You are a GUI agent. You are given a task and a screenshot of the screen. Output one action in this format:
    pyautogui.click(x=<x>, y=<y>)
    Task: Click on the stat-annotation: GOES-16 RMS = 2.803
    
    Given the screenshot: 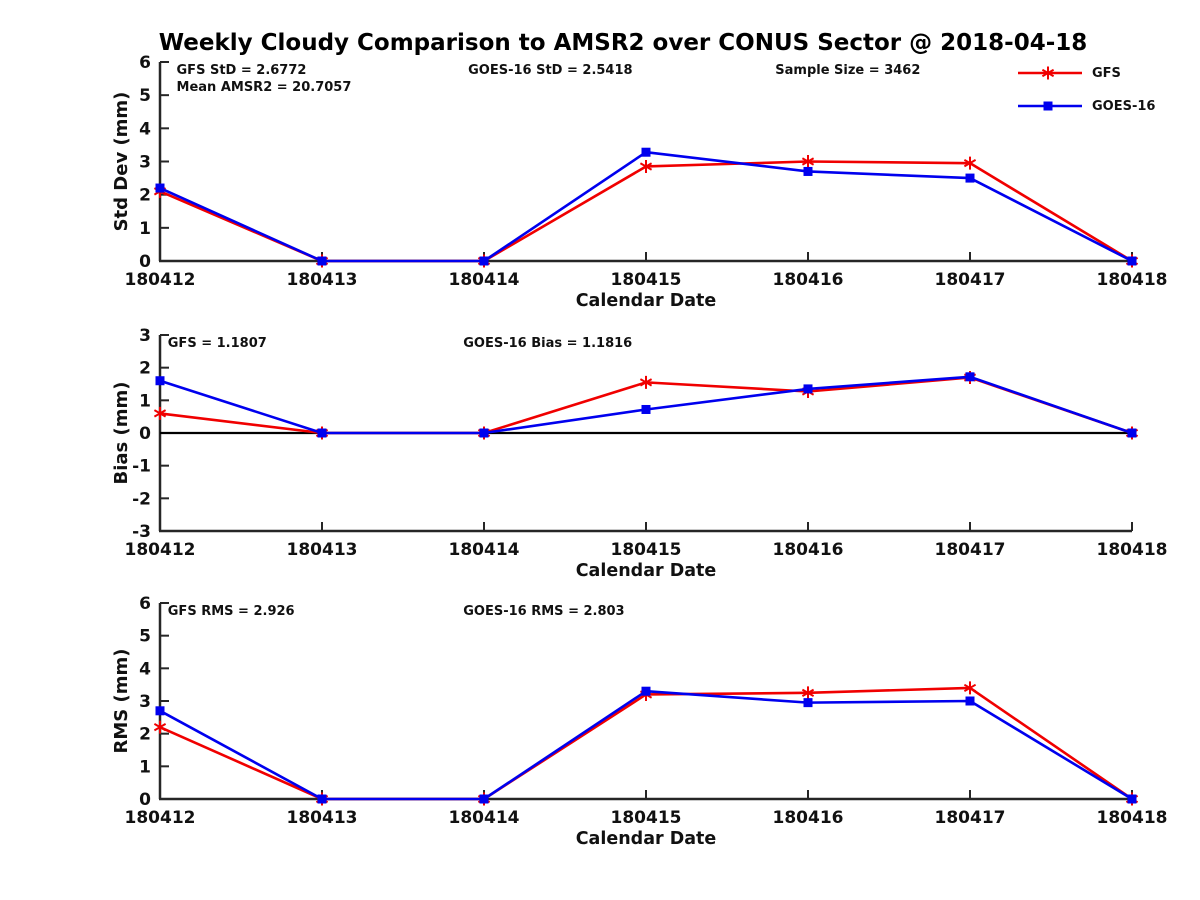 What is the action you would take?
    pyautogui.click(x=543, y=611)
    